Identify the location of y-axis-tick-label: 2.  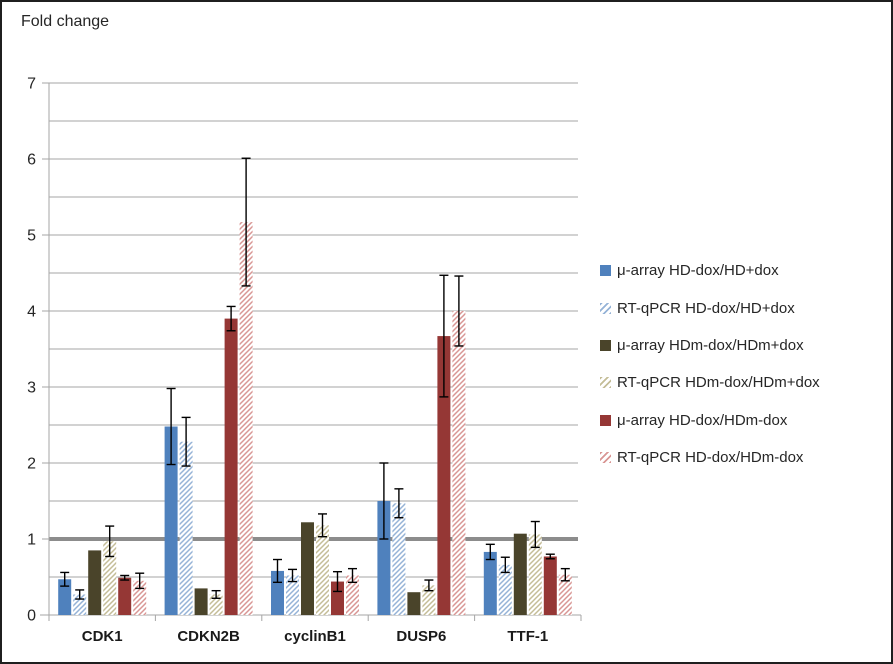
(31, 464).